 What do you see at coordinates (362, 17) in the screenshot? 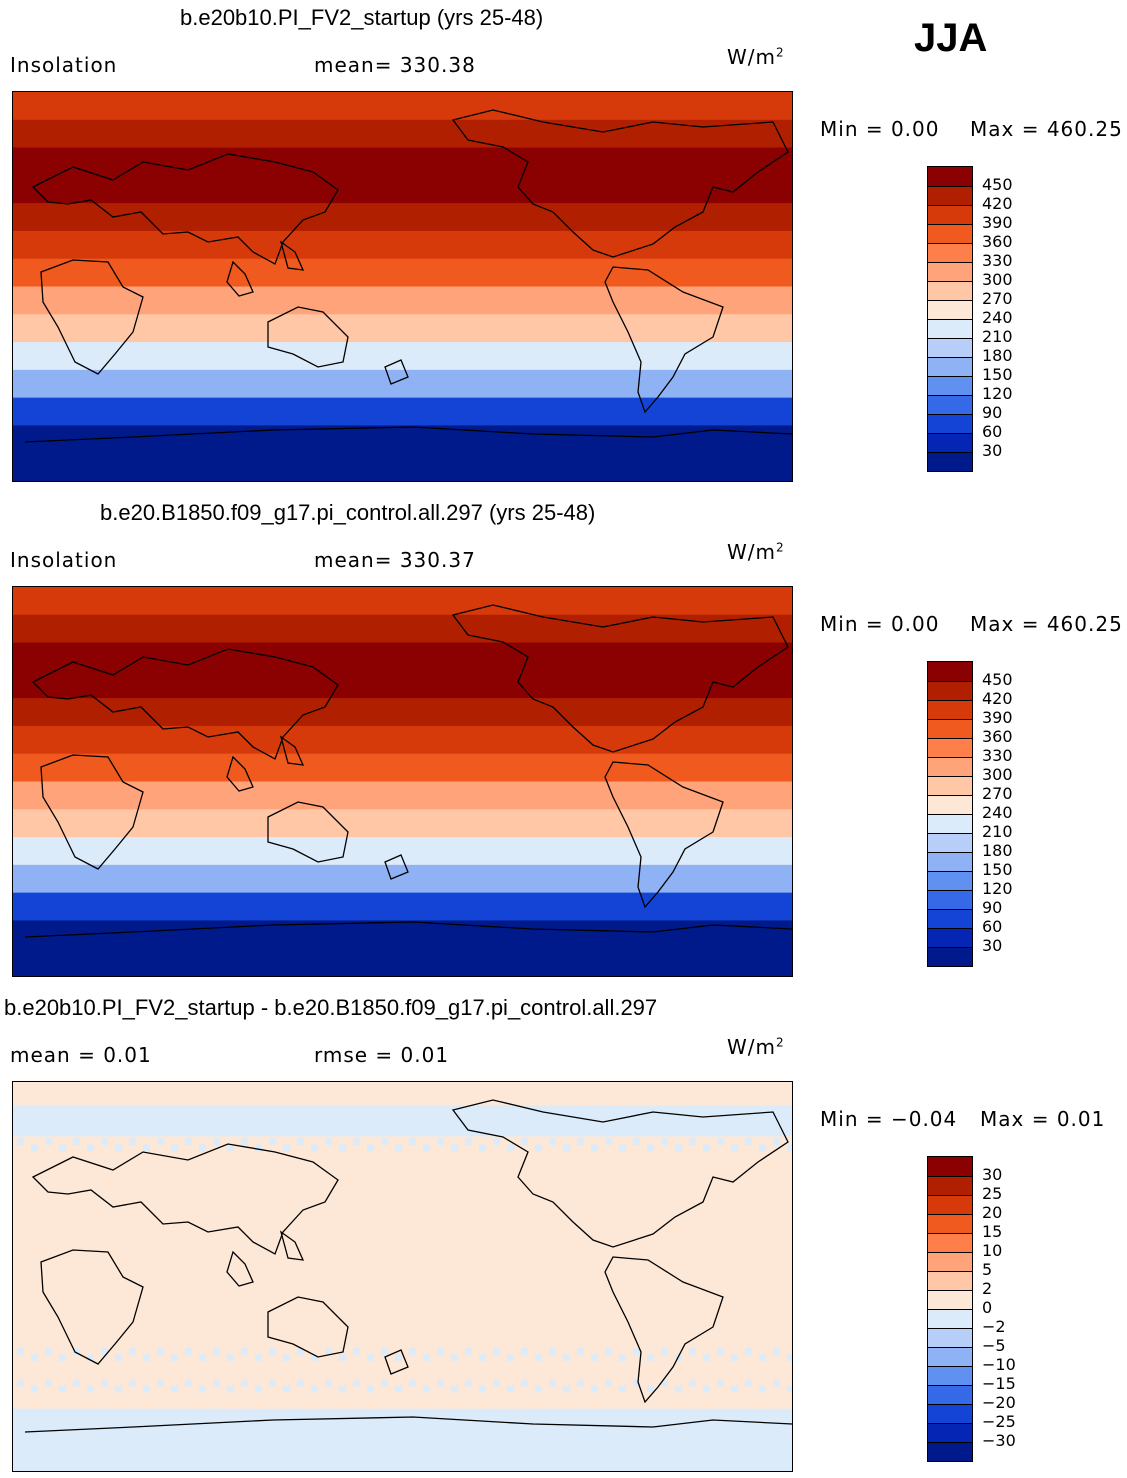
I see `panel-1-title: b.e20b10.PI_FV2_startup (yrs 25-48)` at bounding box center [362, 17].